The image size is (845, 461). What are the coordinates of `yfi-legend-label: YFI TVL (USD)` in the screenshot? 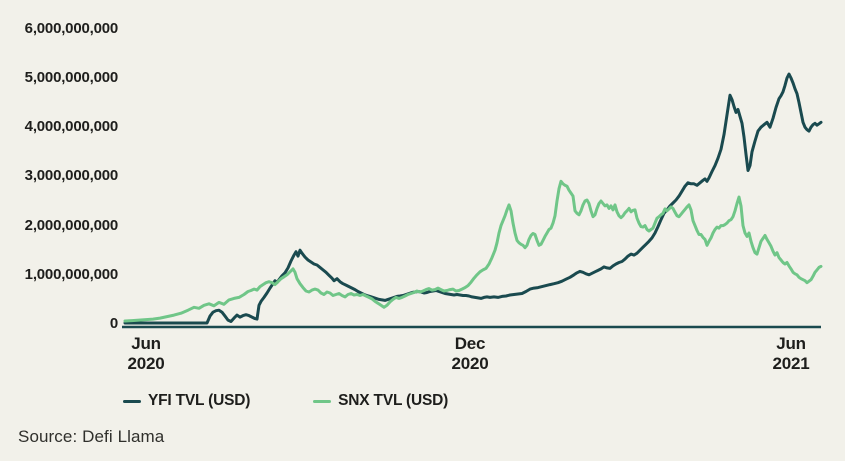 It's located at (199, 400).